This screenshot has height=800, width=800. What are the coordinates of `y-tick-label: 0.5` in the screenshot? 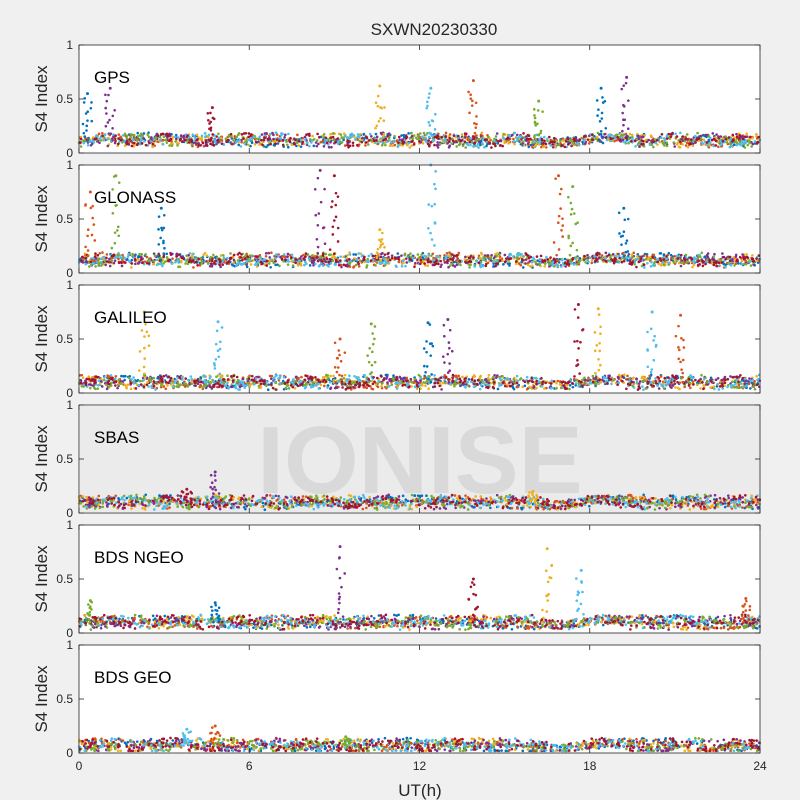 It's located at (64, 219).